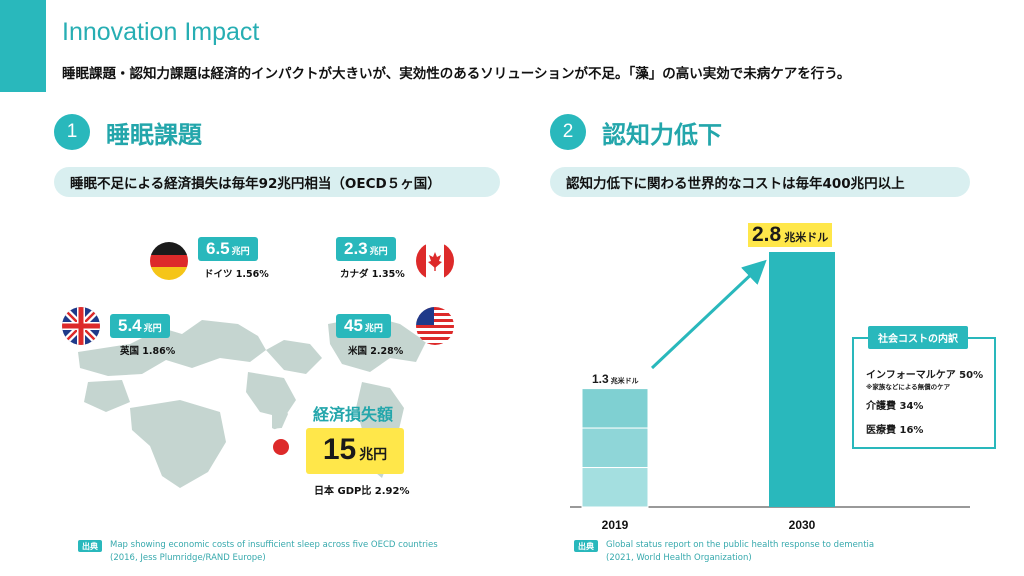  What do you see at coordinates (373, 454) in the screenshot?
I see `japan-loss-unit: 兆円` at bounding box center [373, 454].